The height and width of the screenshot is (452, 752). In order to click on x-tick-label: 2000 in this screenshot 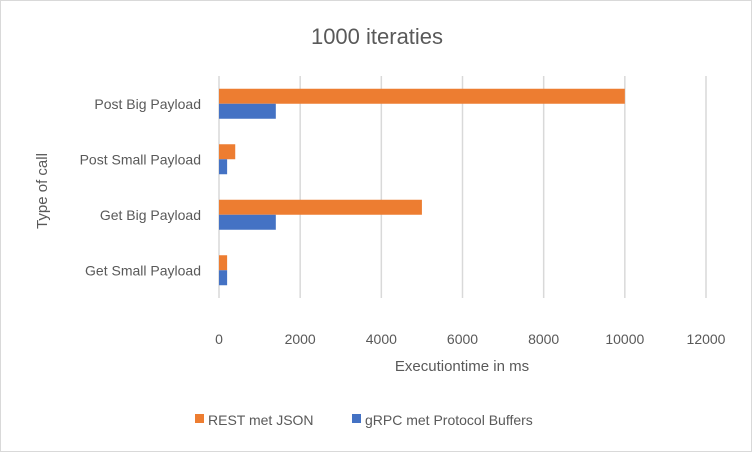, I will do `click(300, 339)`.